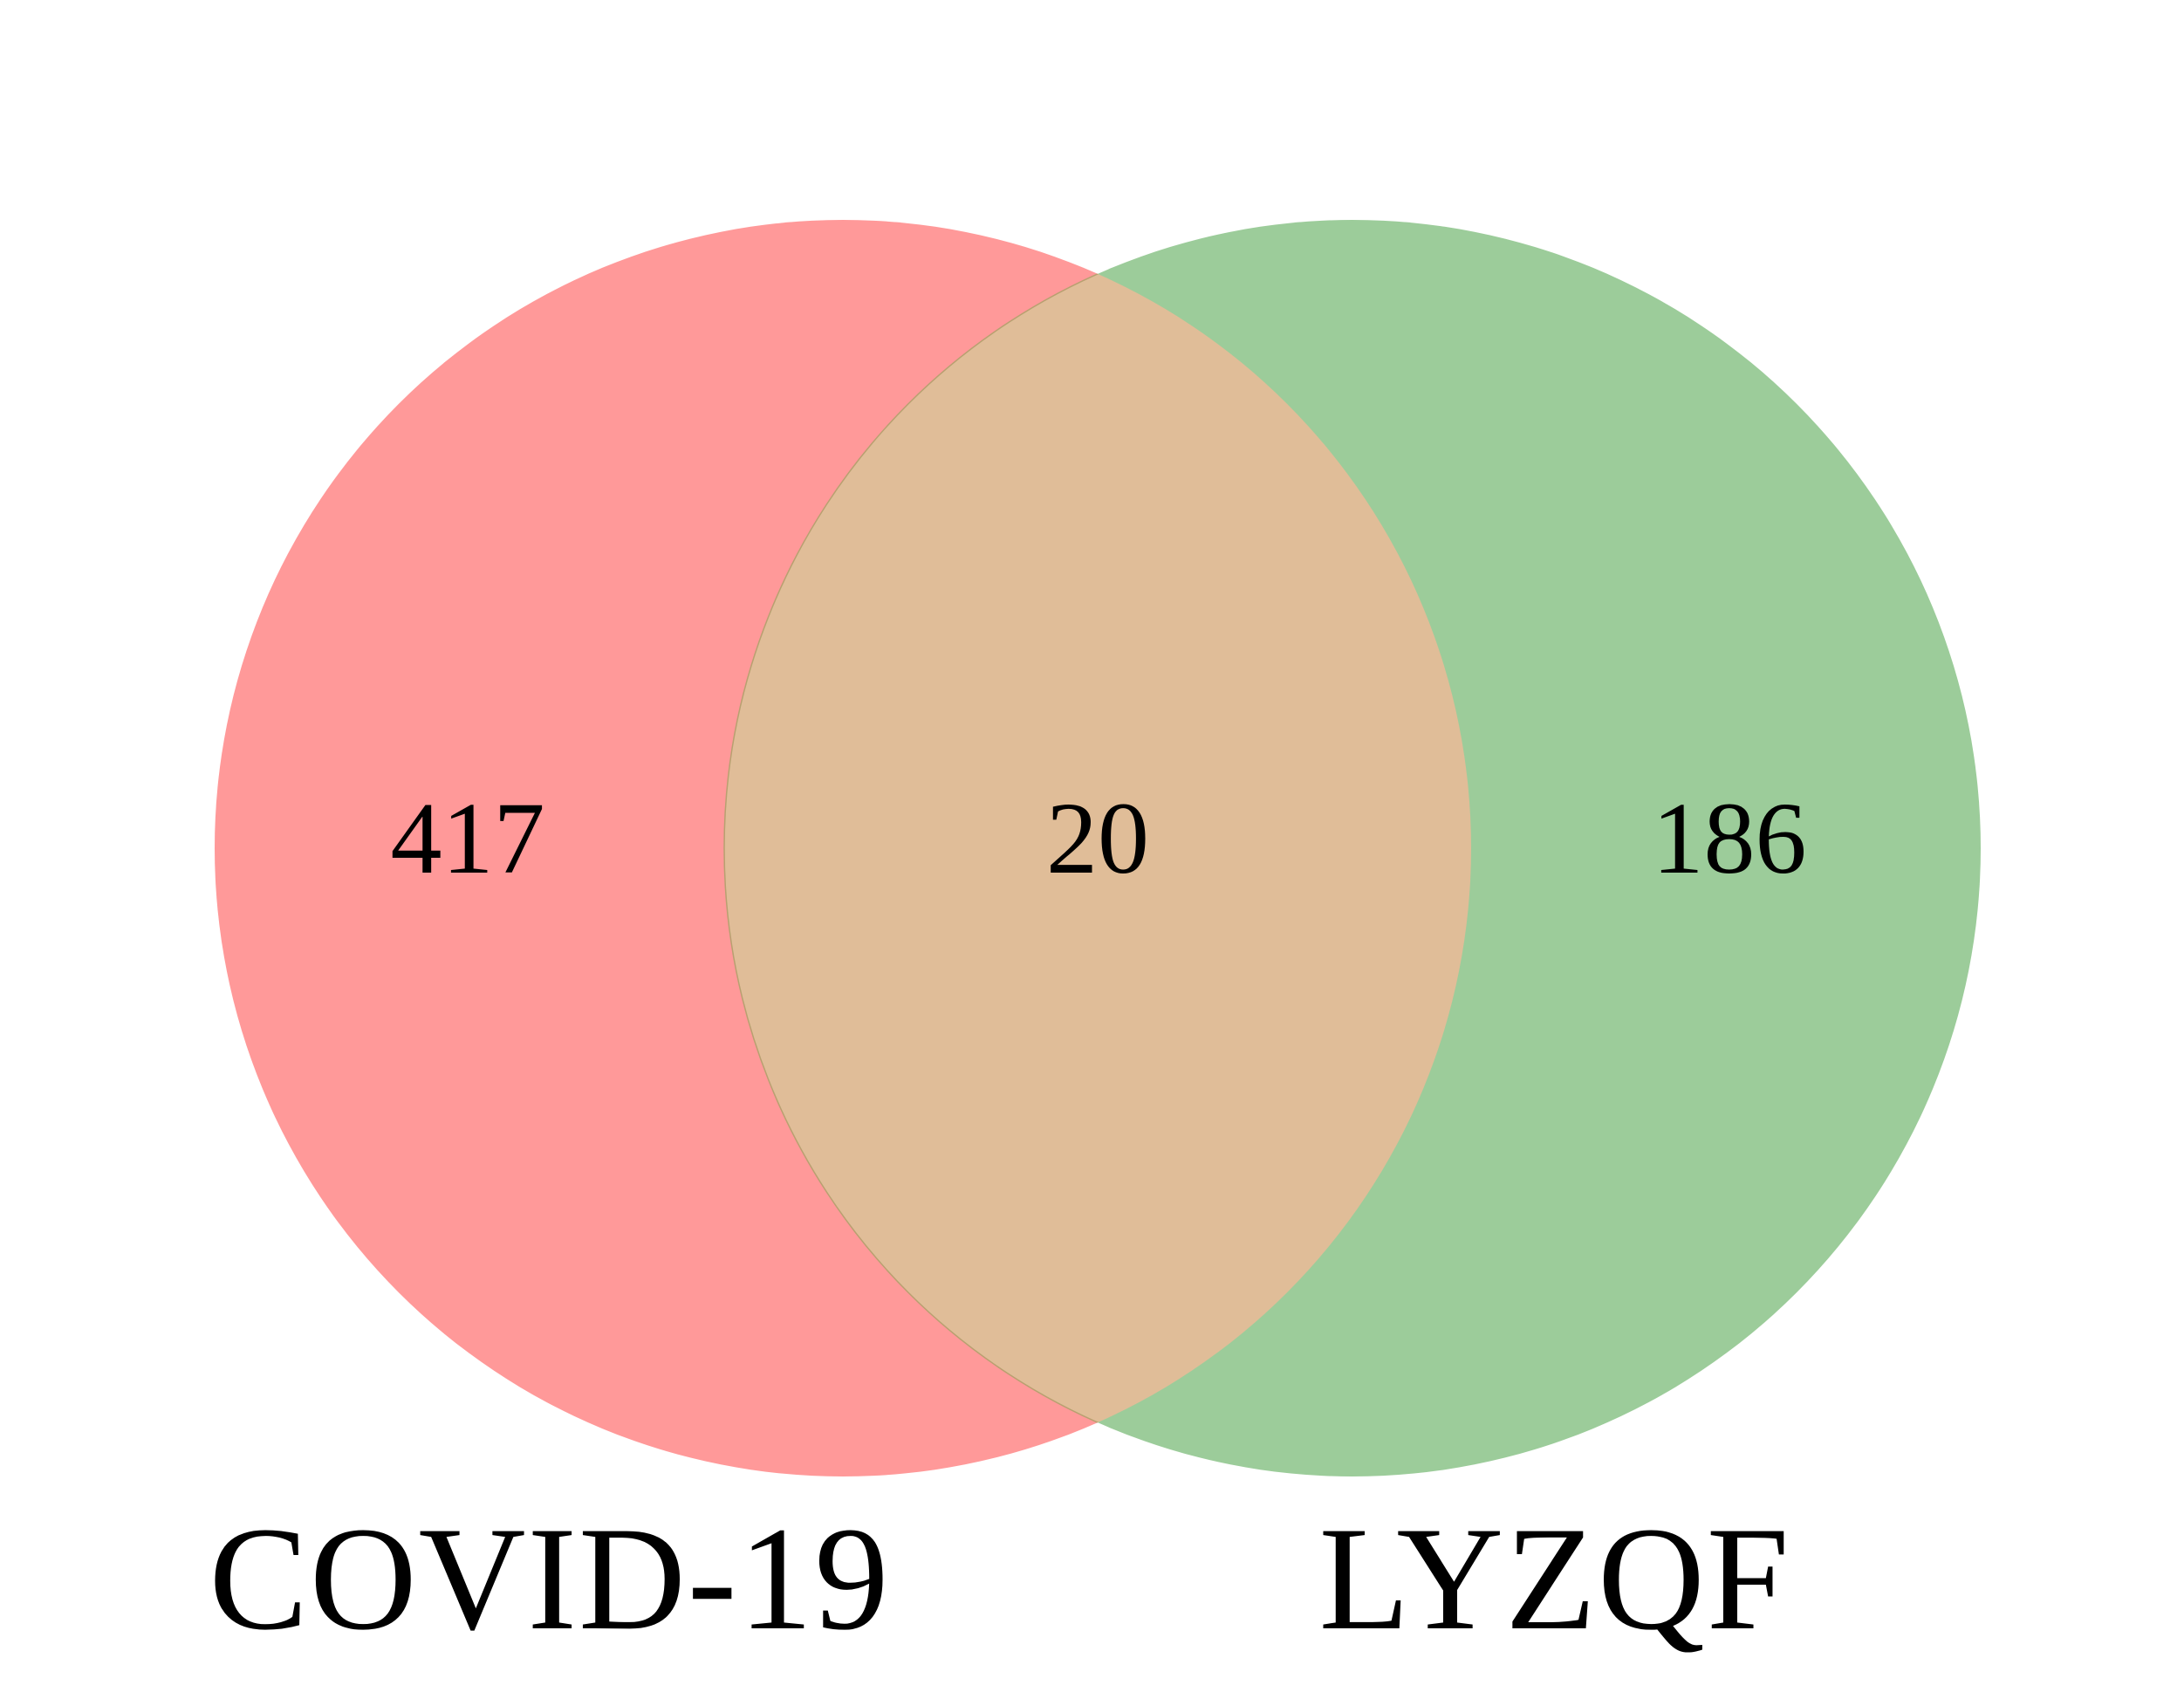 The width and height of the screenshot is (2184, 1699). I want to click on lyzqf-only-count: 186, so click(1730, 838).